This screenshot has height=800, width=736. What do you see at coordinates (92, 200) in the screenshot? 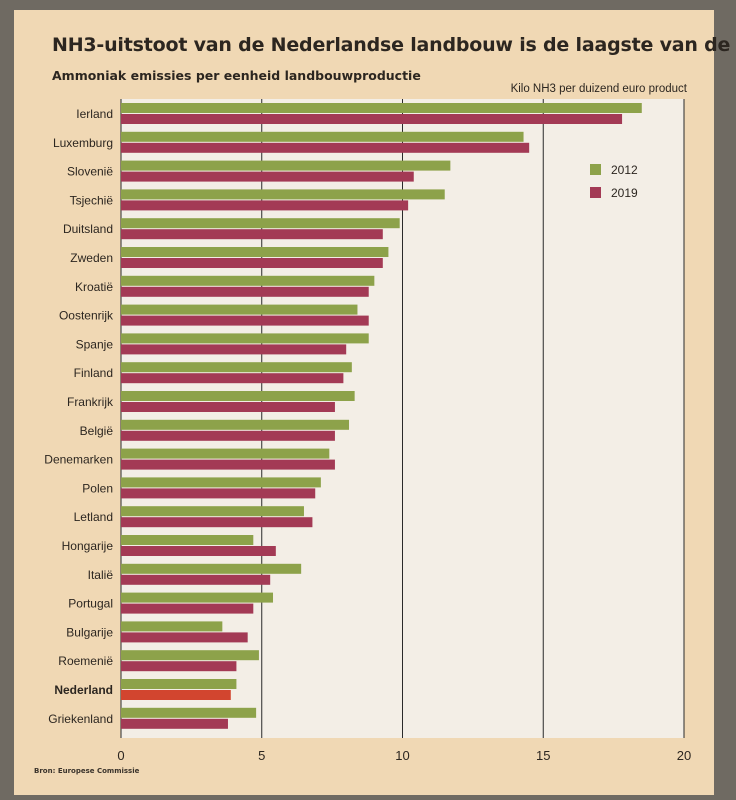
I see `category-label: Tsjechië` at bounding box center [92, 200].